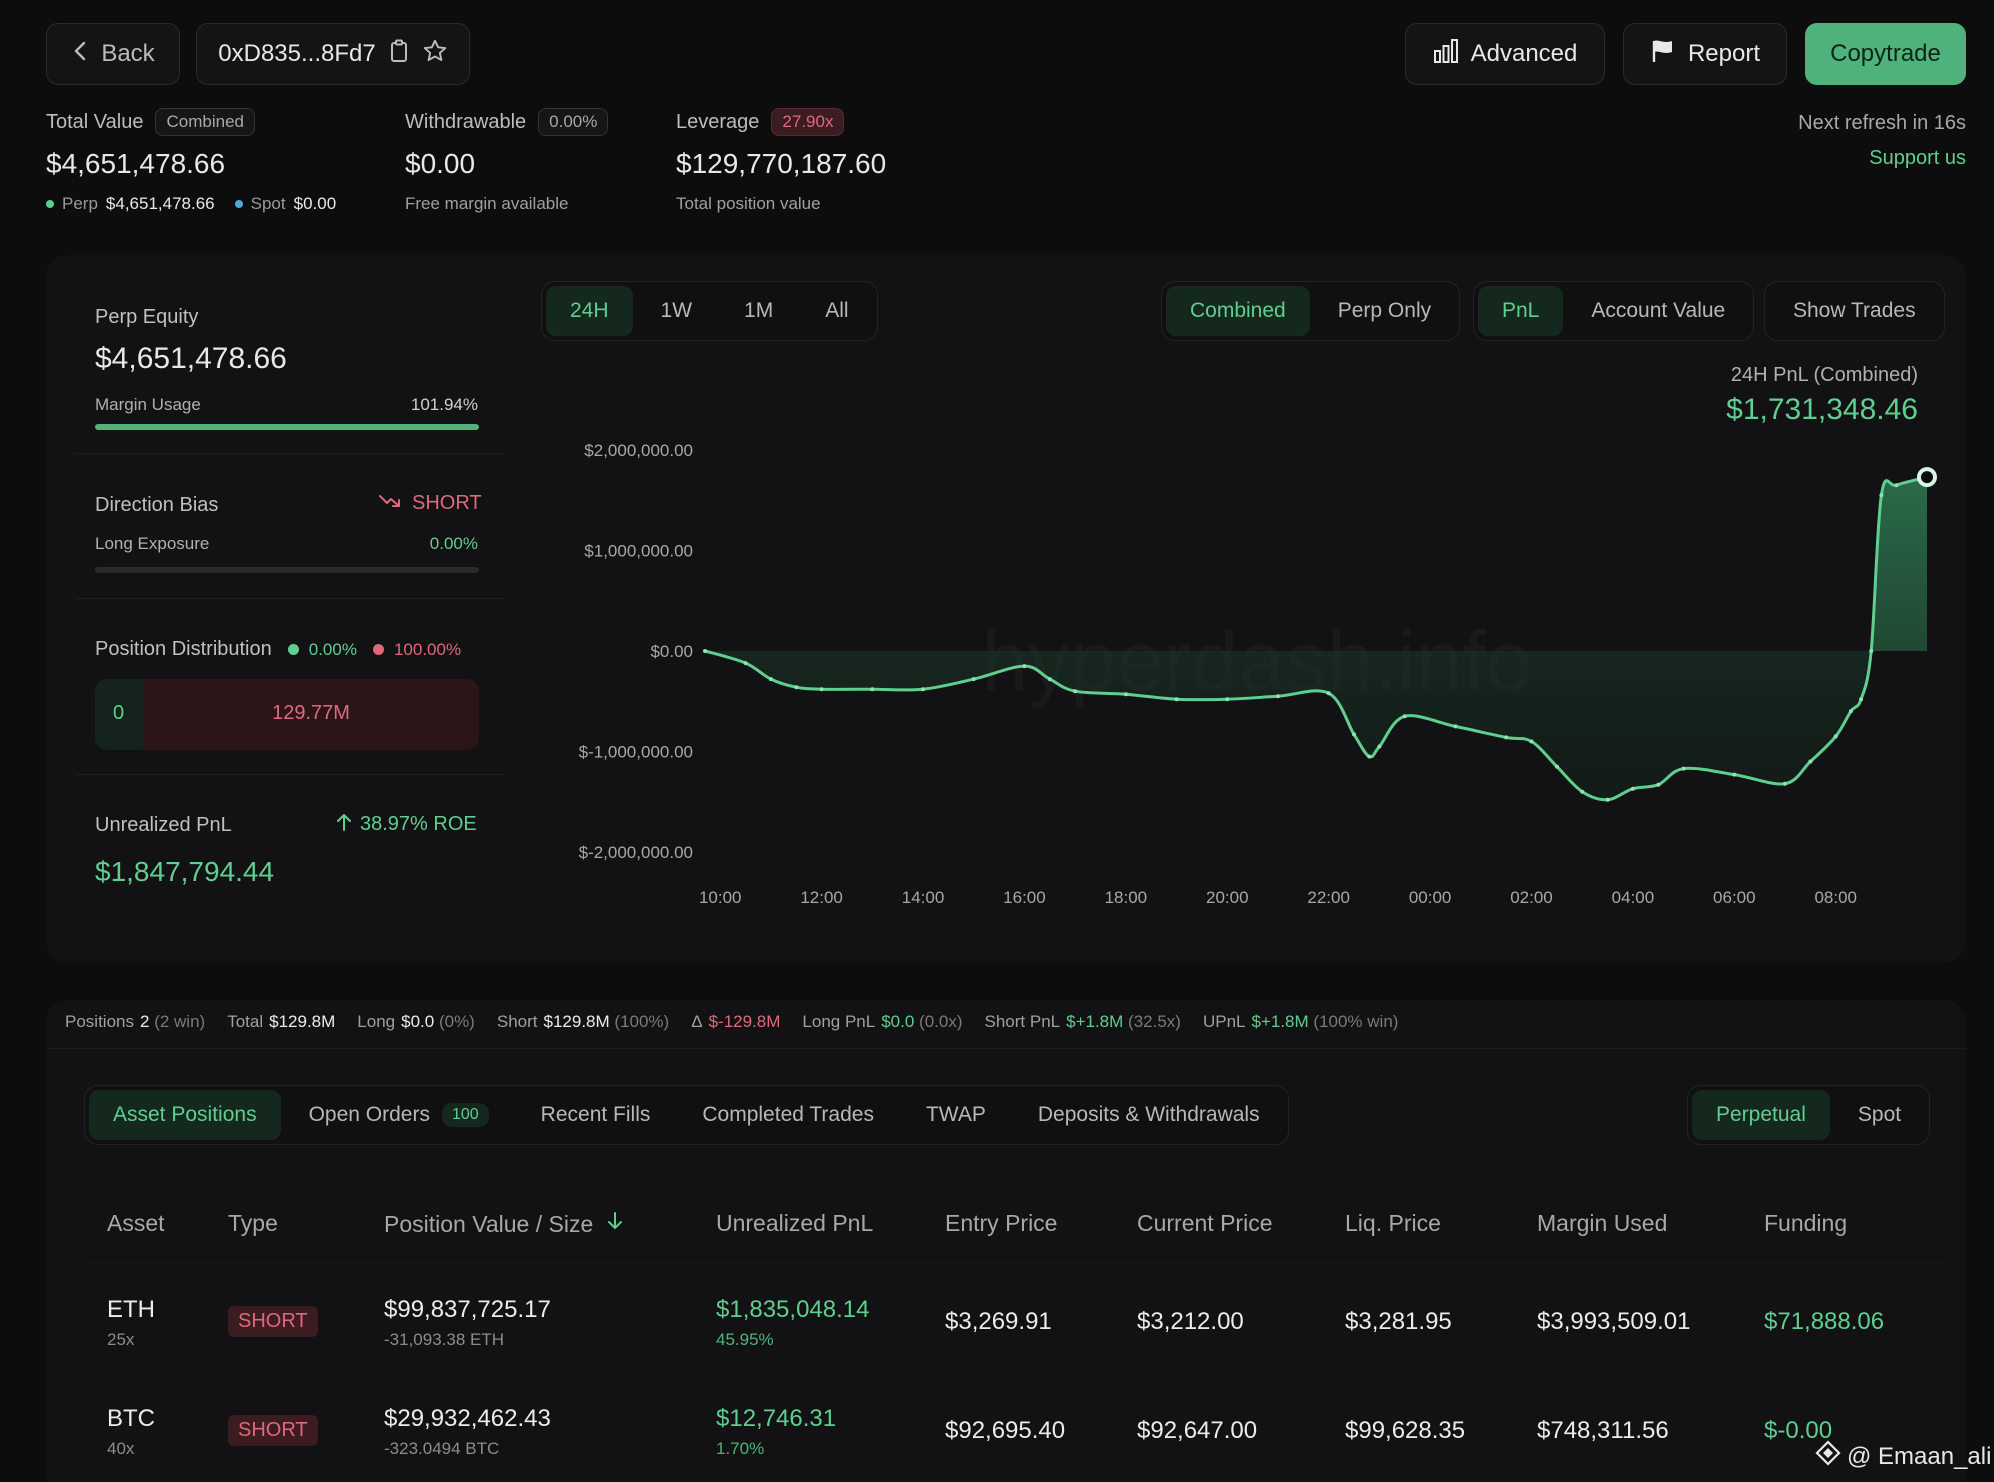 Image resolution: width=1994 pixels, height=1482 pixels. Describe the element at coordinates (135, 1021) in the screenshot. I see `sum-positions: Positions 2 (2 win)` at that location.